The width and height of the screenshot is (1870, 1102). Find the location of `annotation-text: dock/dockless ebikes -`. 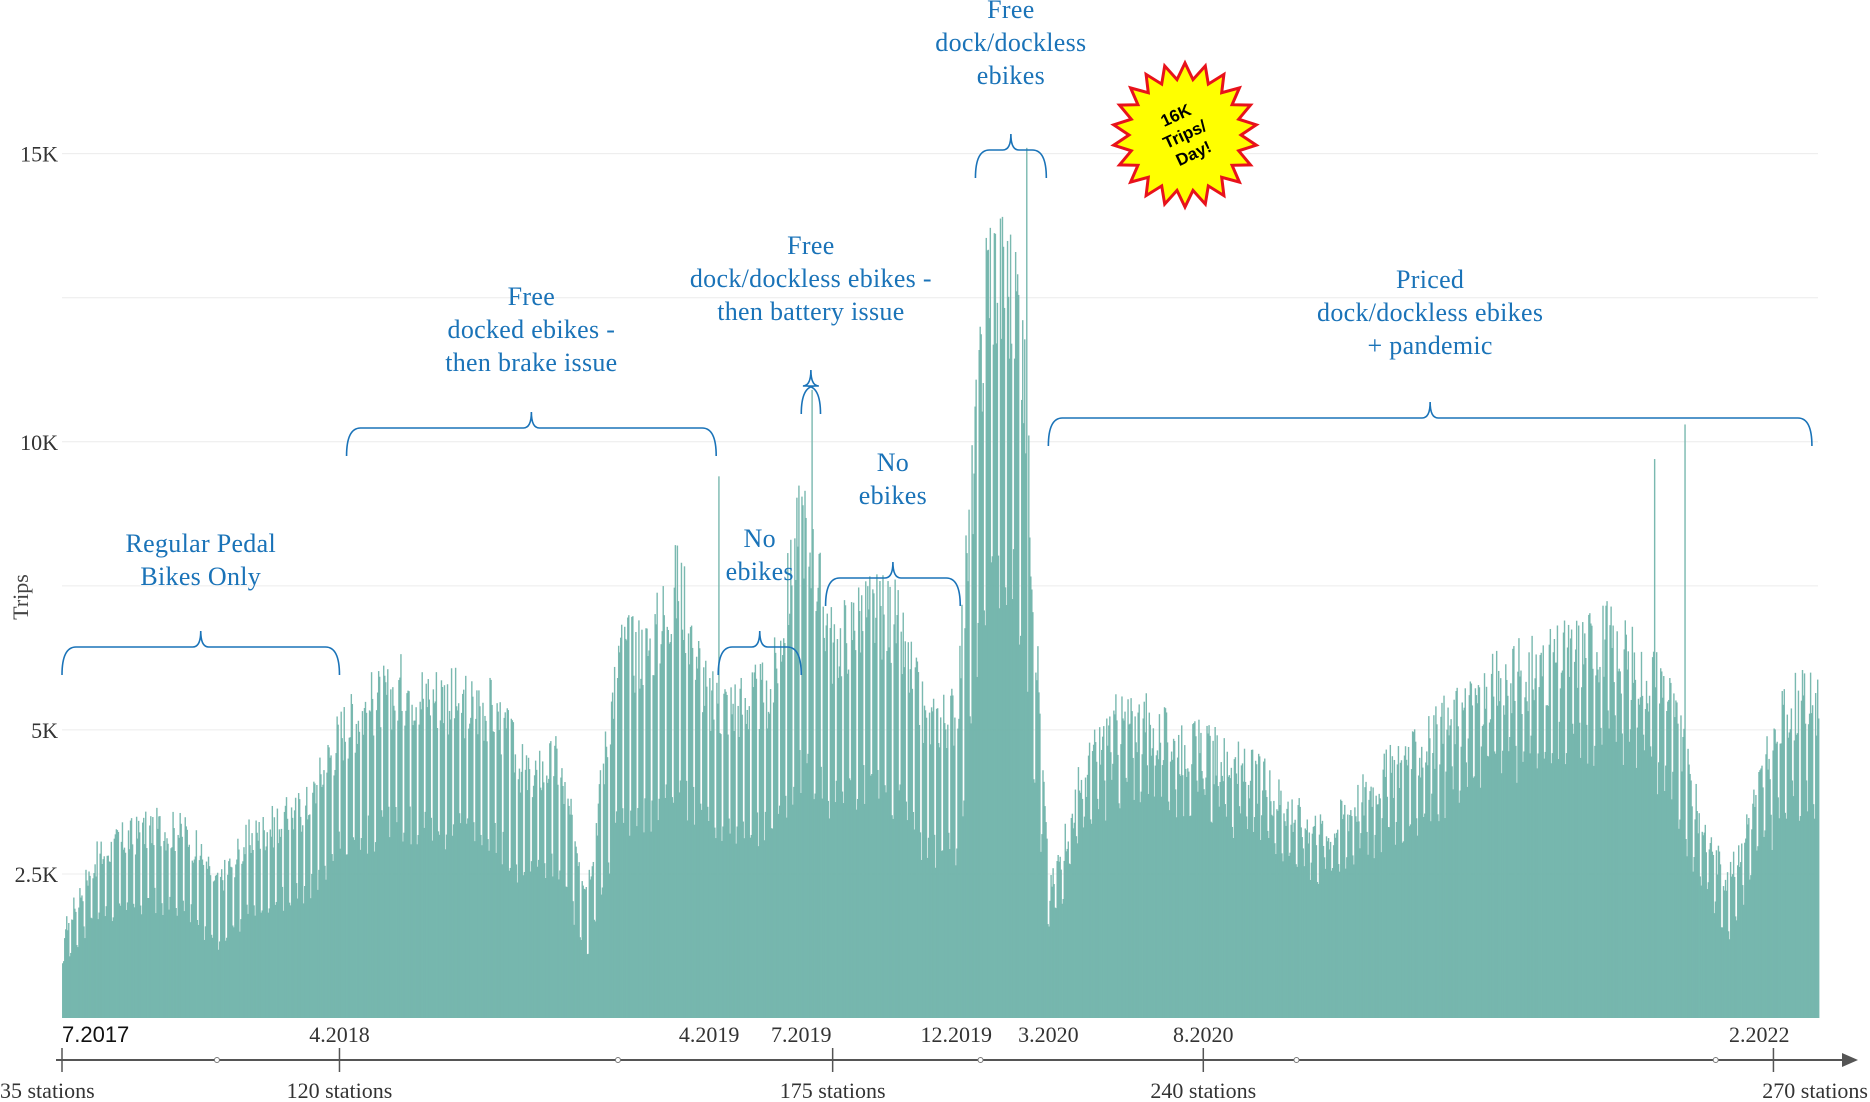

annotation-text: dock/dockless ebikes - is located at coordinates (811, 278).